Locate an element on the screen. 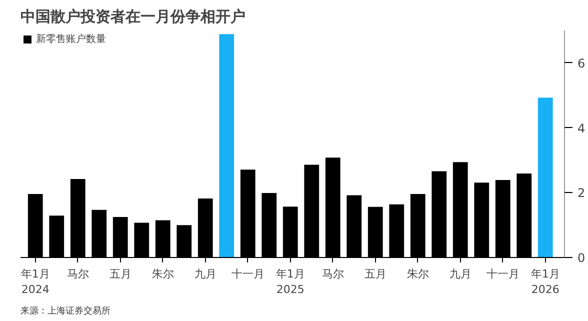 This screenshot has width=588, height=321. y-tick-label: 2 is located at coordinates (582, 193).